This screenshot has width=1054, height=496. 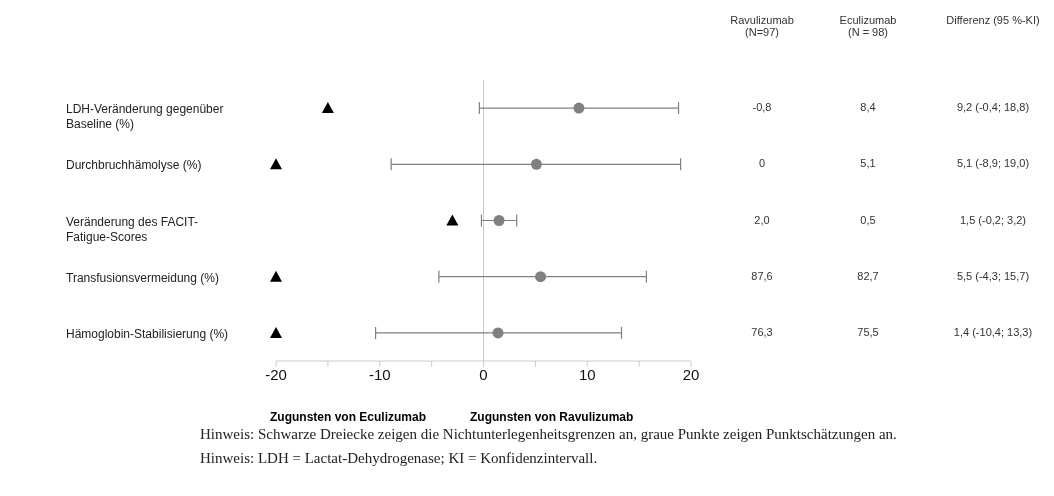 What do you see at coordinates (142, 277) in the screenshot?
I see `y-tick-label: Transfusionsvermeidung (%)` at bounding box center [142, 277].